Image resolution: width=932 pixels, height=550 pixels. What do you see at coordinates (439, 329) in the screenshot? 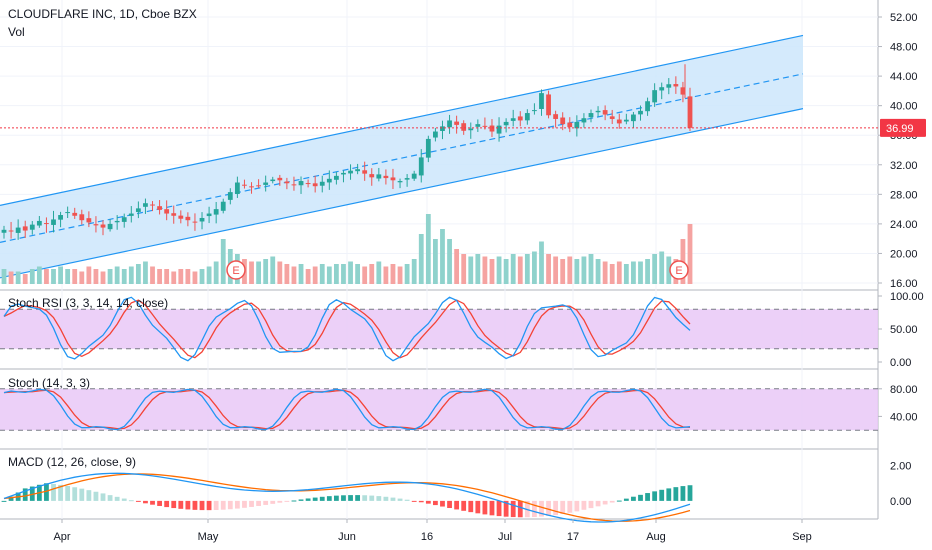
I see `stoch-rsi-band` at bounding box center [439, 329].